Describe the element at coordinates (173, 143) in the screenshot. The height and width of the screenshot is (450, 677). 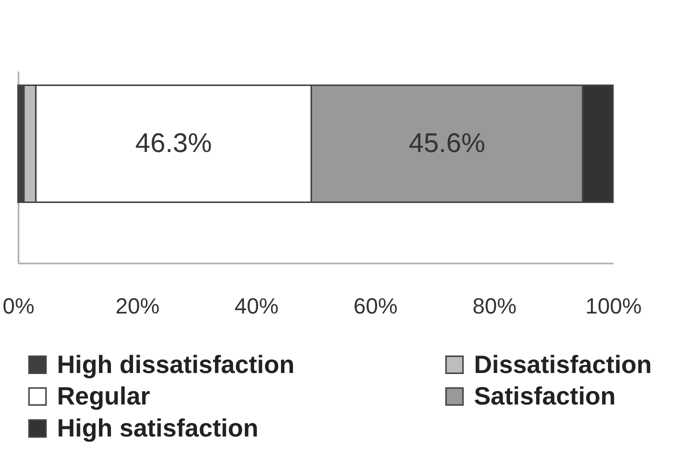
I see `data-label: 46.3%` at that location.